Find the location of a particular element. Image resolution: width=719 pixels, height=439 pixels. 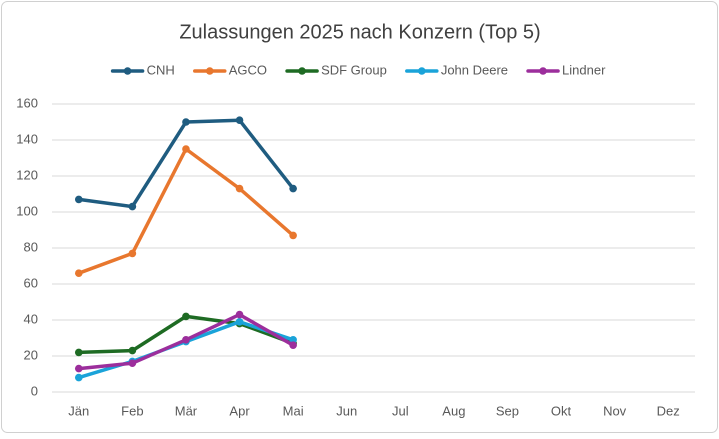

x-tick-label: Mai is located at coordinates (293, 410).